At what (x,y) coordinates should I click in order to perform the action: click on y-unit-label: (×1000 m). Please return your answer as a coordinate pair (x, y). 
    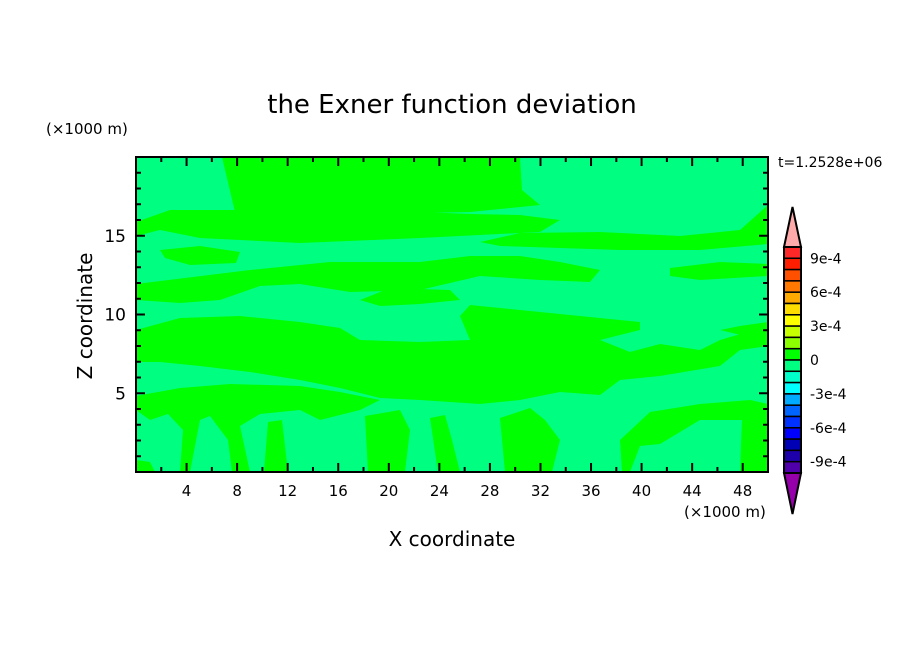
    Looking at the image, I should click on (87, 129).